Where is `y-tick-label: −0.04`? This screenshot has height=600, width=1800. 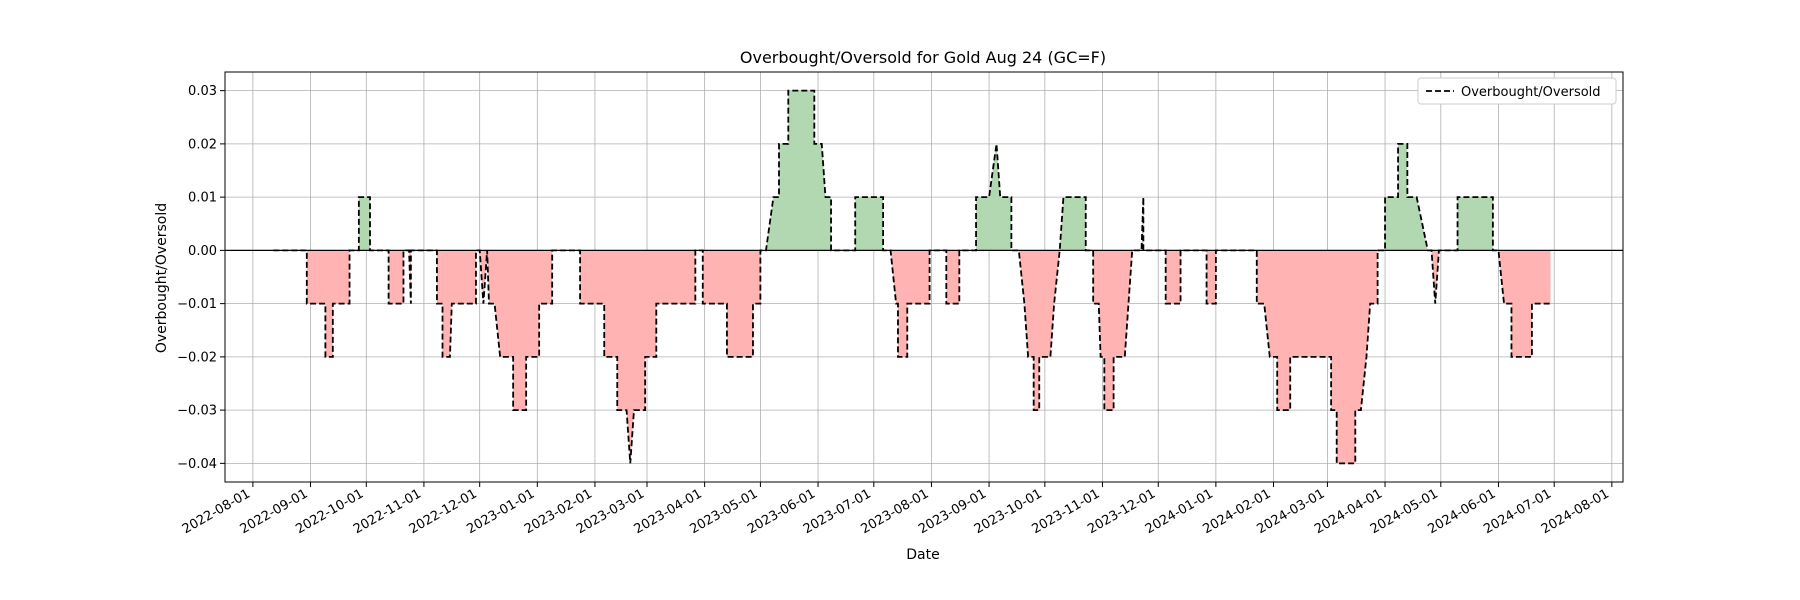 y-tick-label: −0.04 is located at coordinates (197, 464).